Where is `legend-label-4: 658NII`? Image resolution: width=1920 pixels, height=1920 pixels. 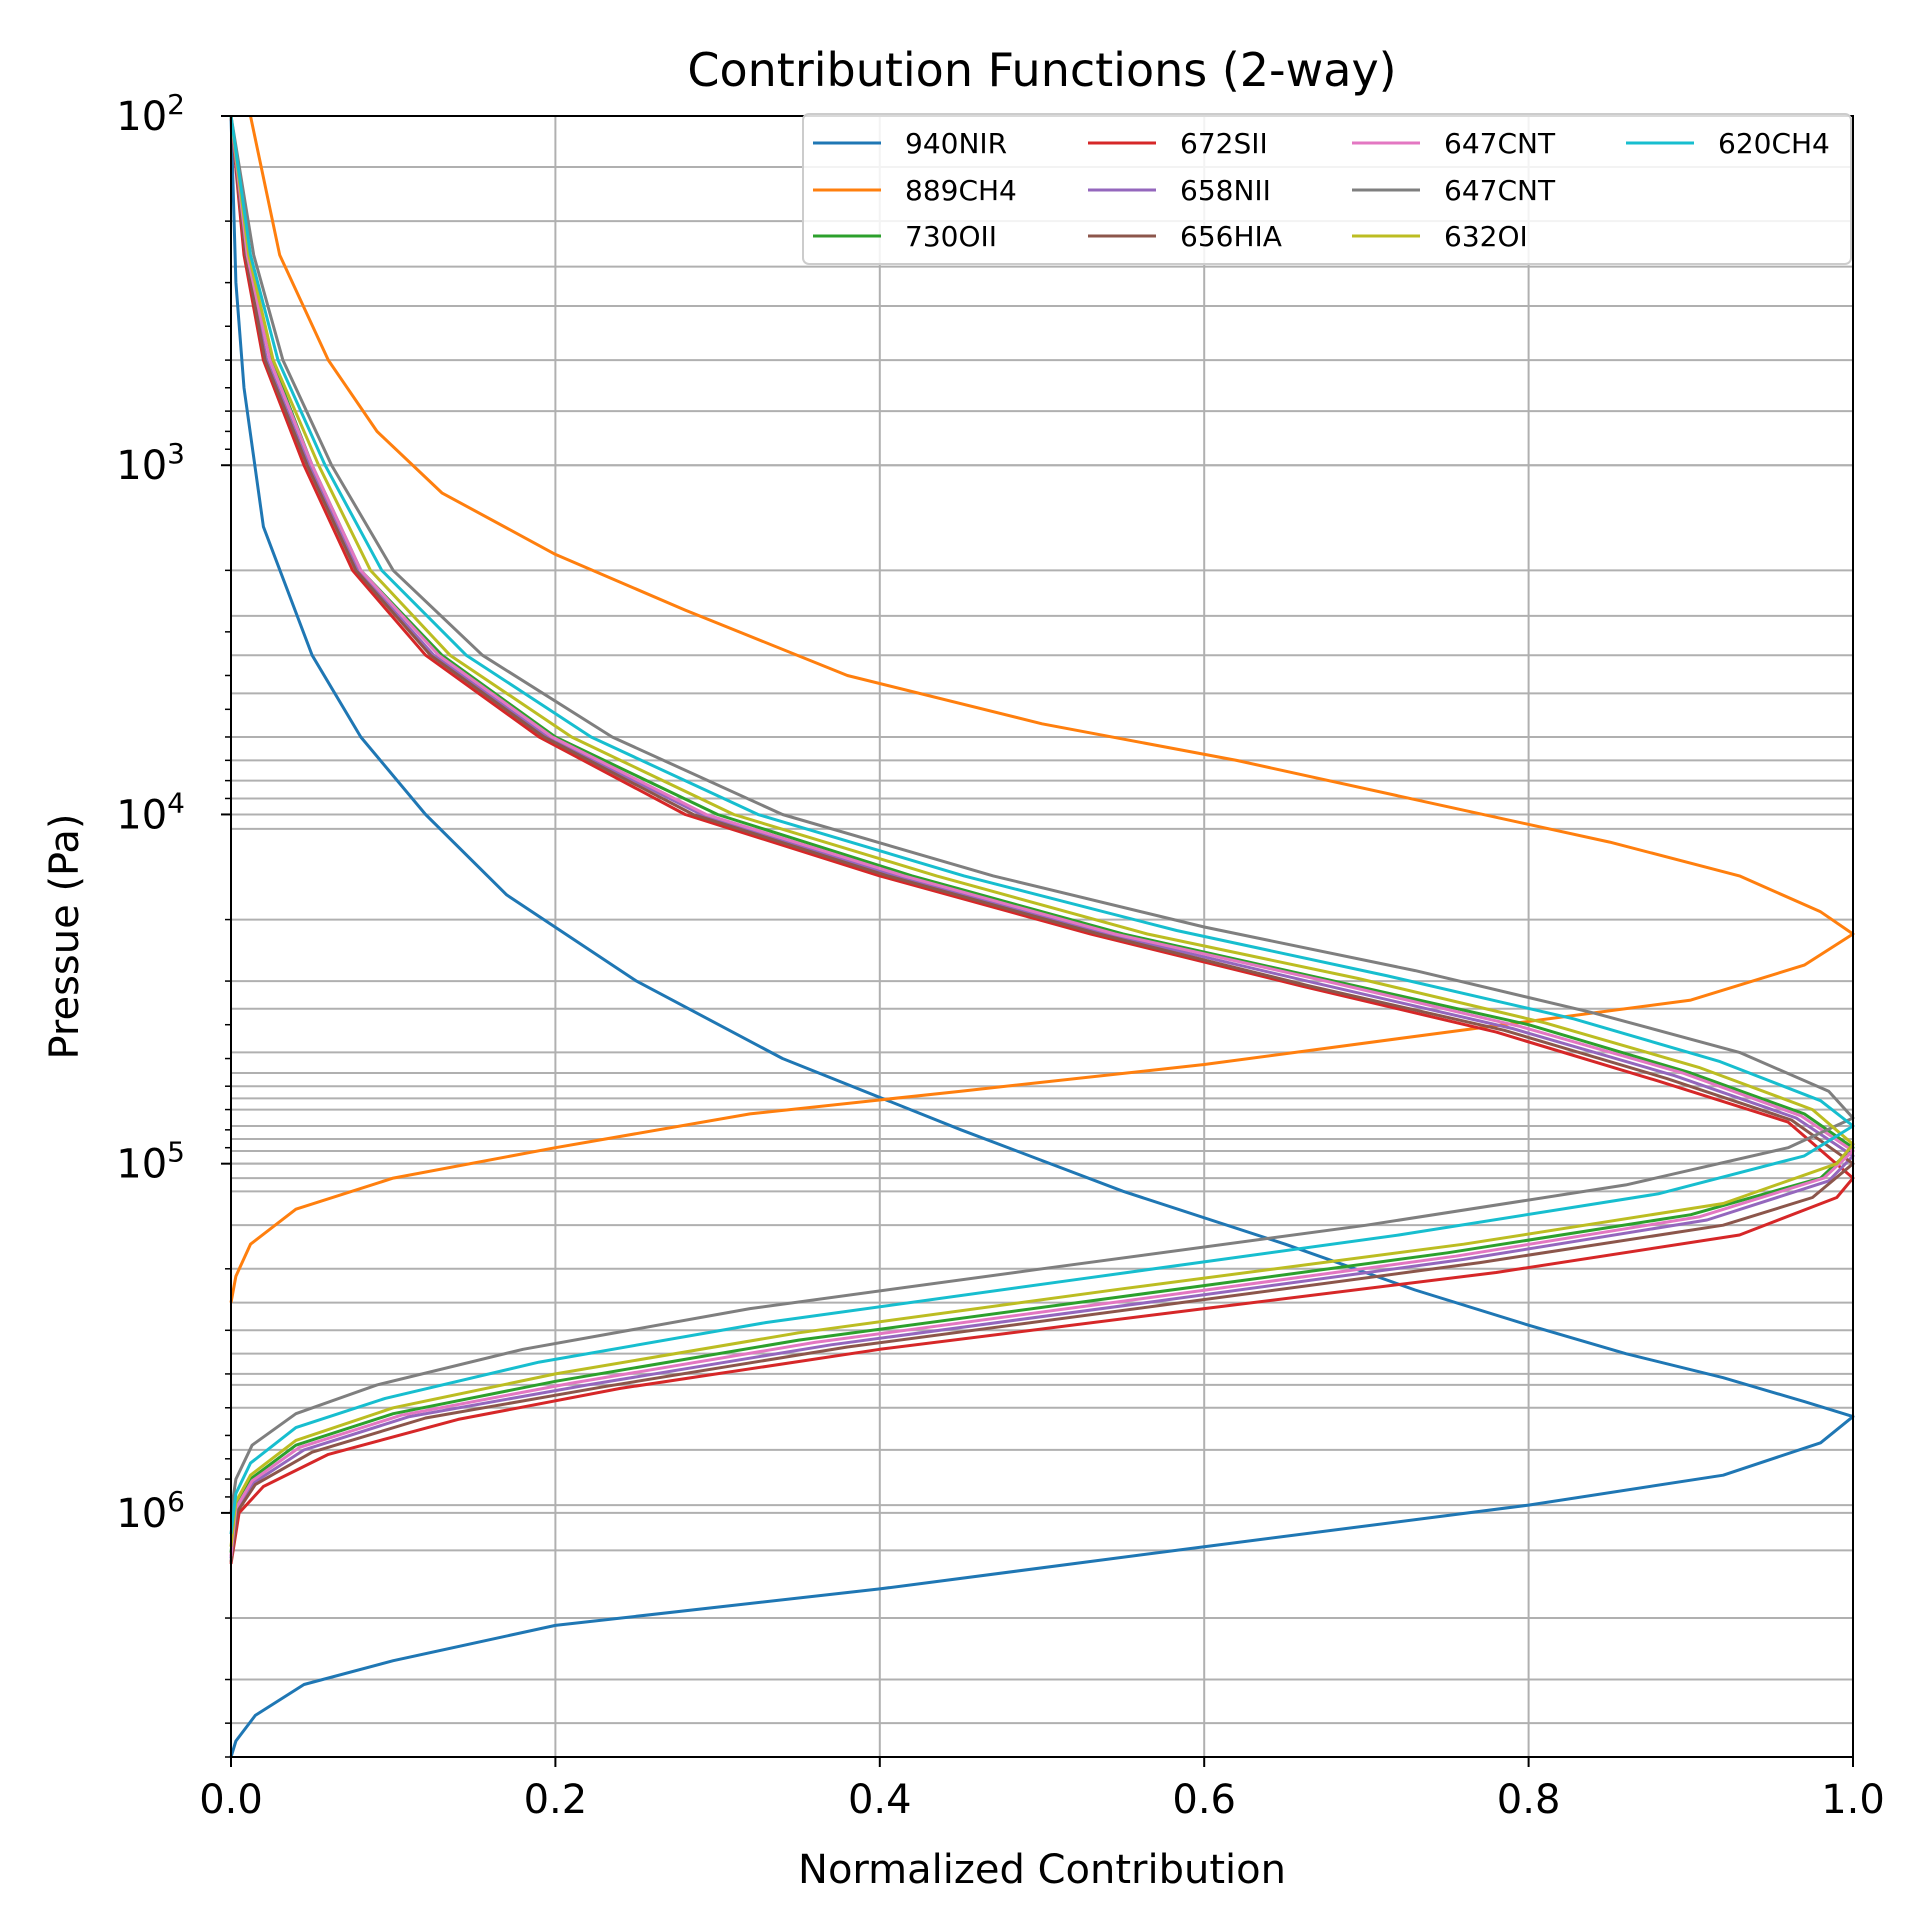 legend-label-4: 658NII is located at coordinates (1225, 190).